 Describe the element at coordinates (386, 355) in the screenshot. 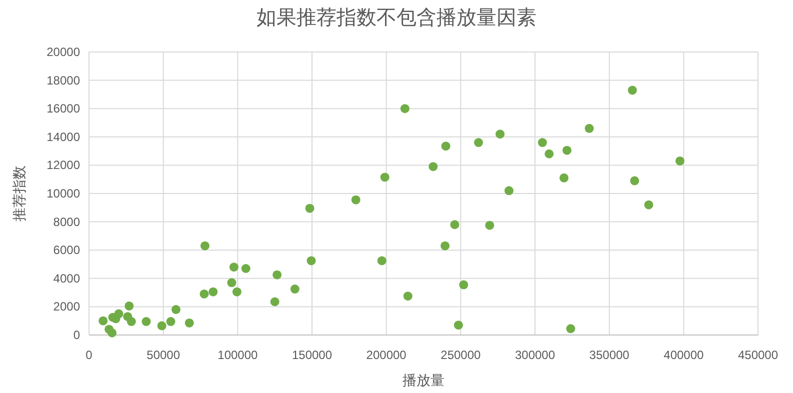

I see `x-tick-label: 200000` at that location.